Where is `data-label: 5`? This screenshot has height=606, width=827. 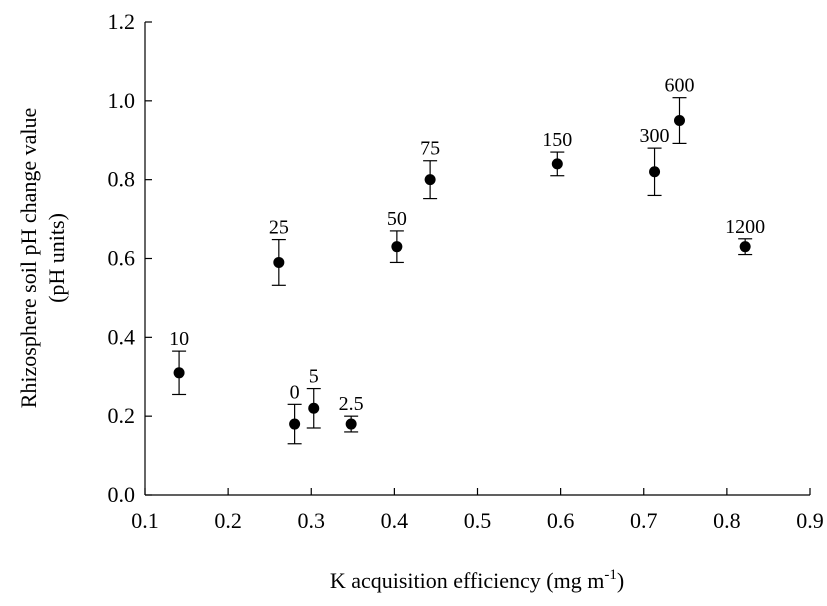
data-label: 5 is located at coordinates (314, 377).